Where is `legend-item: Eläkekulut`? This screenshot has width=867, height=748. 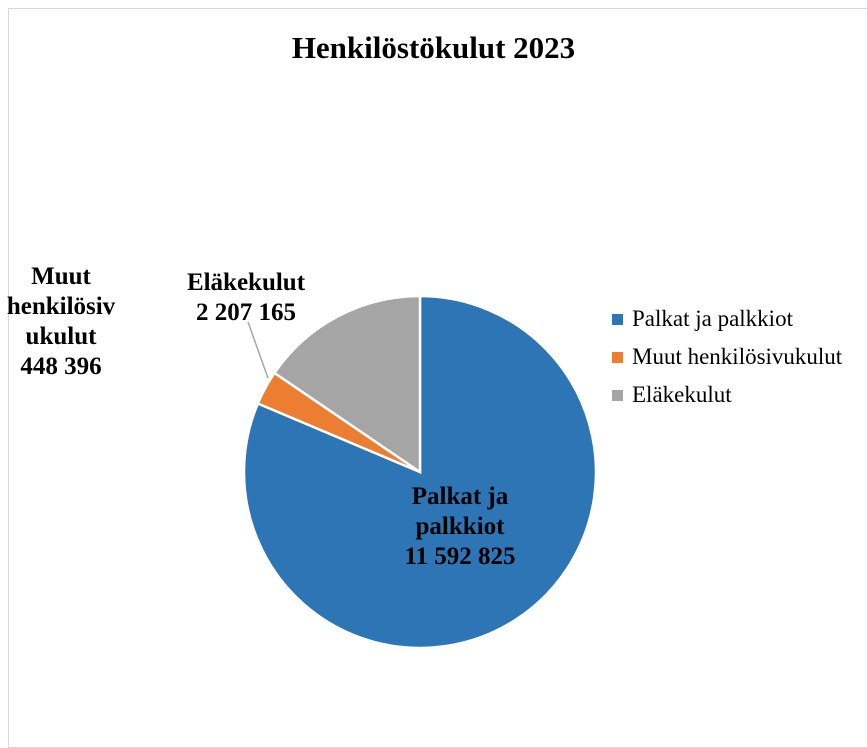
legend-item: Eläkekulut is located at coordinates (737, 395).